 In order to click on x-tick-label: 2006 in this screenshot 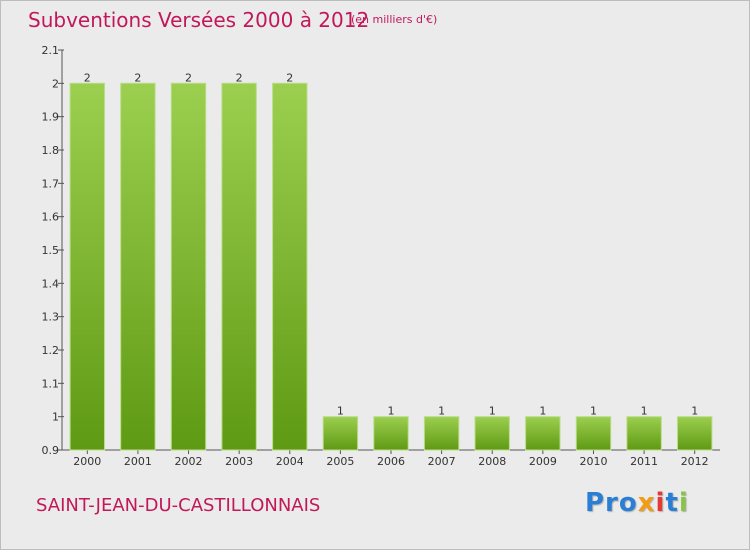, I will do `click(391, 461)`.